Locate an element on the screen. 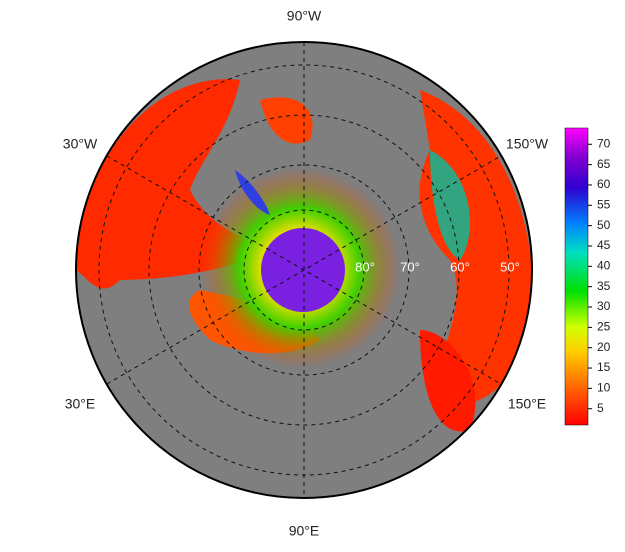 The image size is (625, 552). latitude-label: 80° is located at coordinates (365, 266).